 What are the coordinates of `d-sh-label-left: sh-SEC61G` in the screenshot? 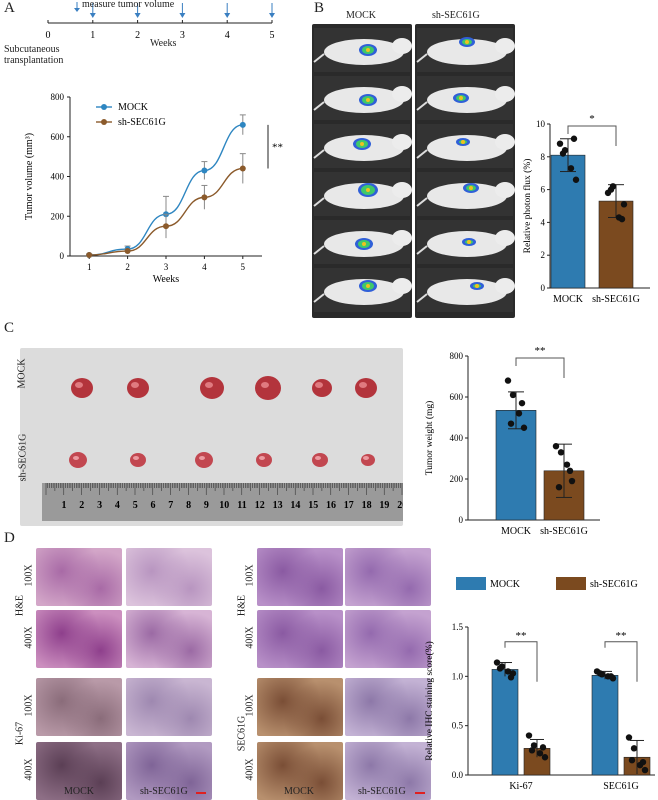 It's located at (164, 791).